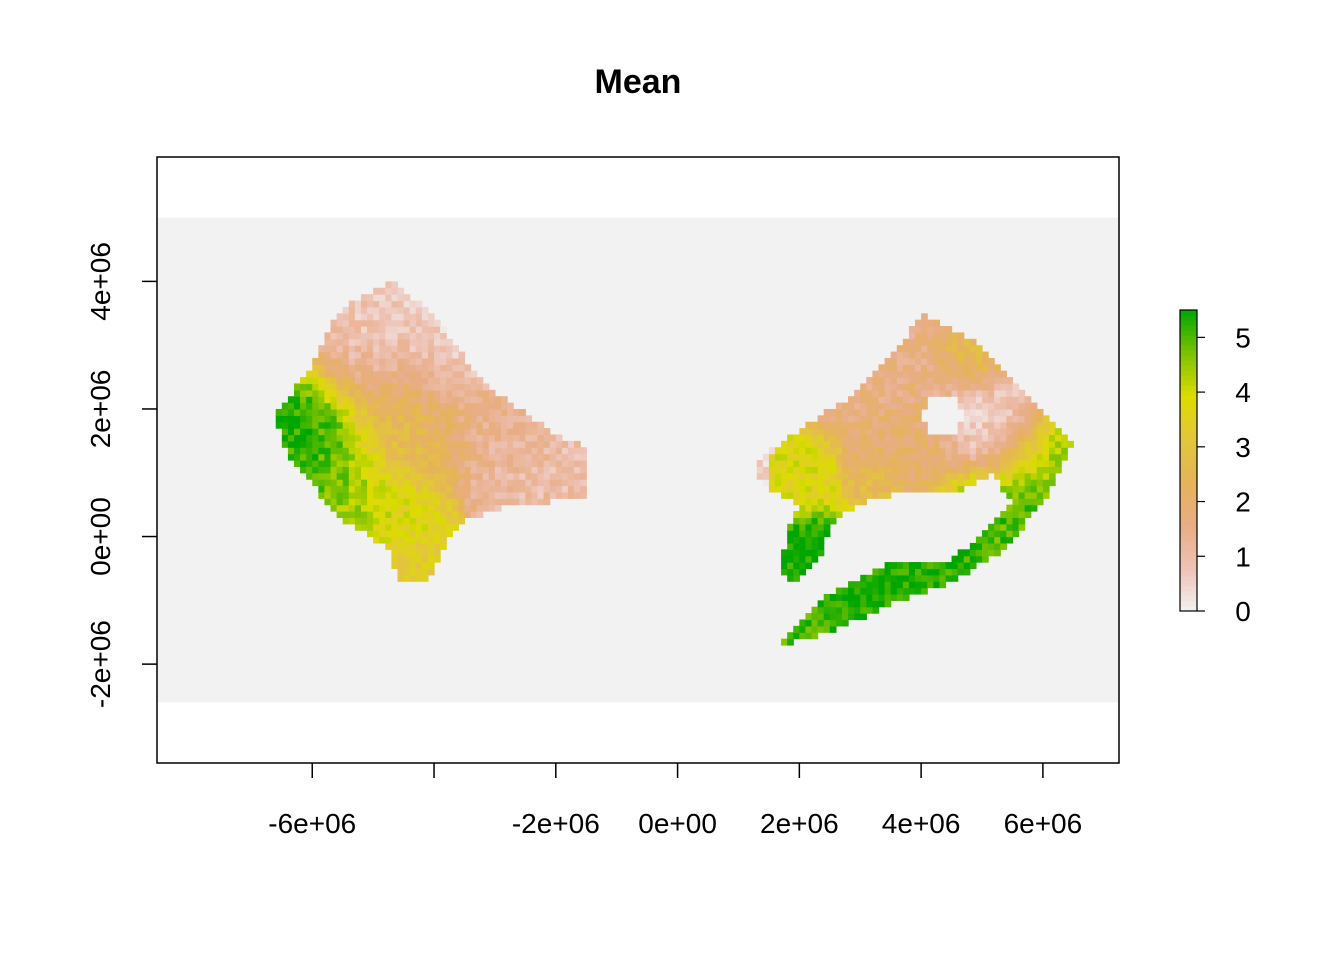 This screenshot has width=1344, height=960. Describe the element at coordinates (973, 476) in the screenshot. I see `raster-cell-1-2091` at that location.